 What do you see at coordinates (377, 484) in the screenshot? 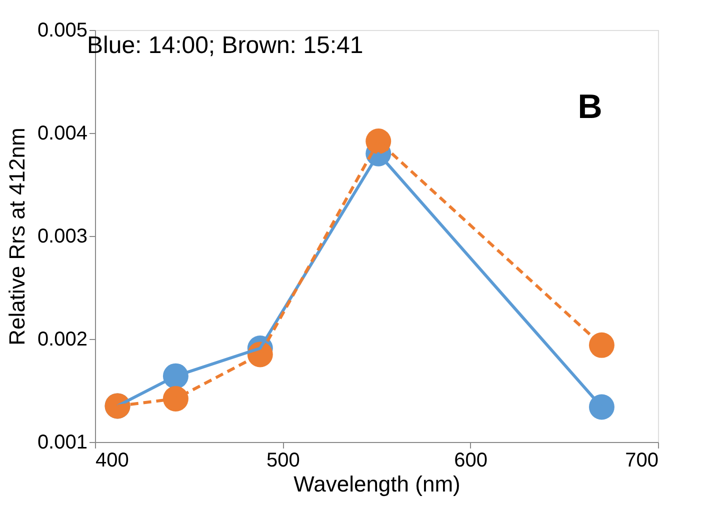
I see `x-axis-title: Wavelength (nm)` at bounding box center [377, 484].